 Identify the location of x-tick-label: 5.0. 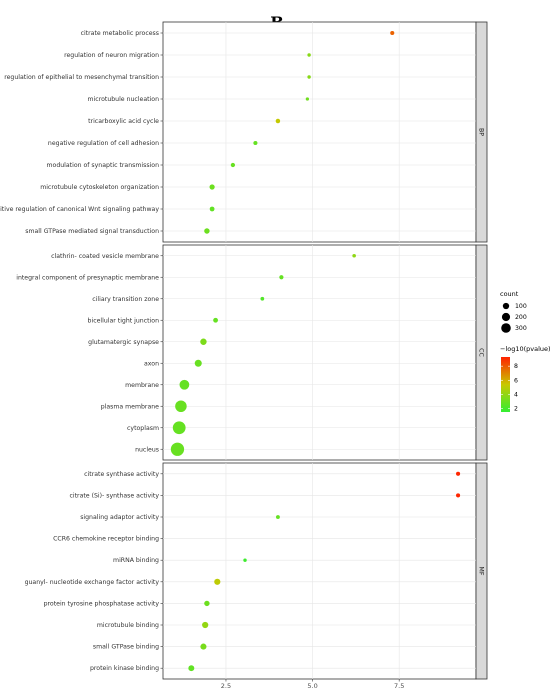
(312, 686).